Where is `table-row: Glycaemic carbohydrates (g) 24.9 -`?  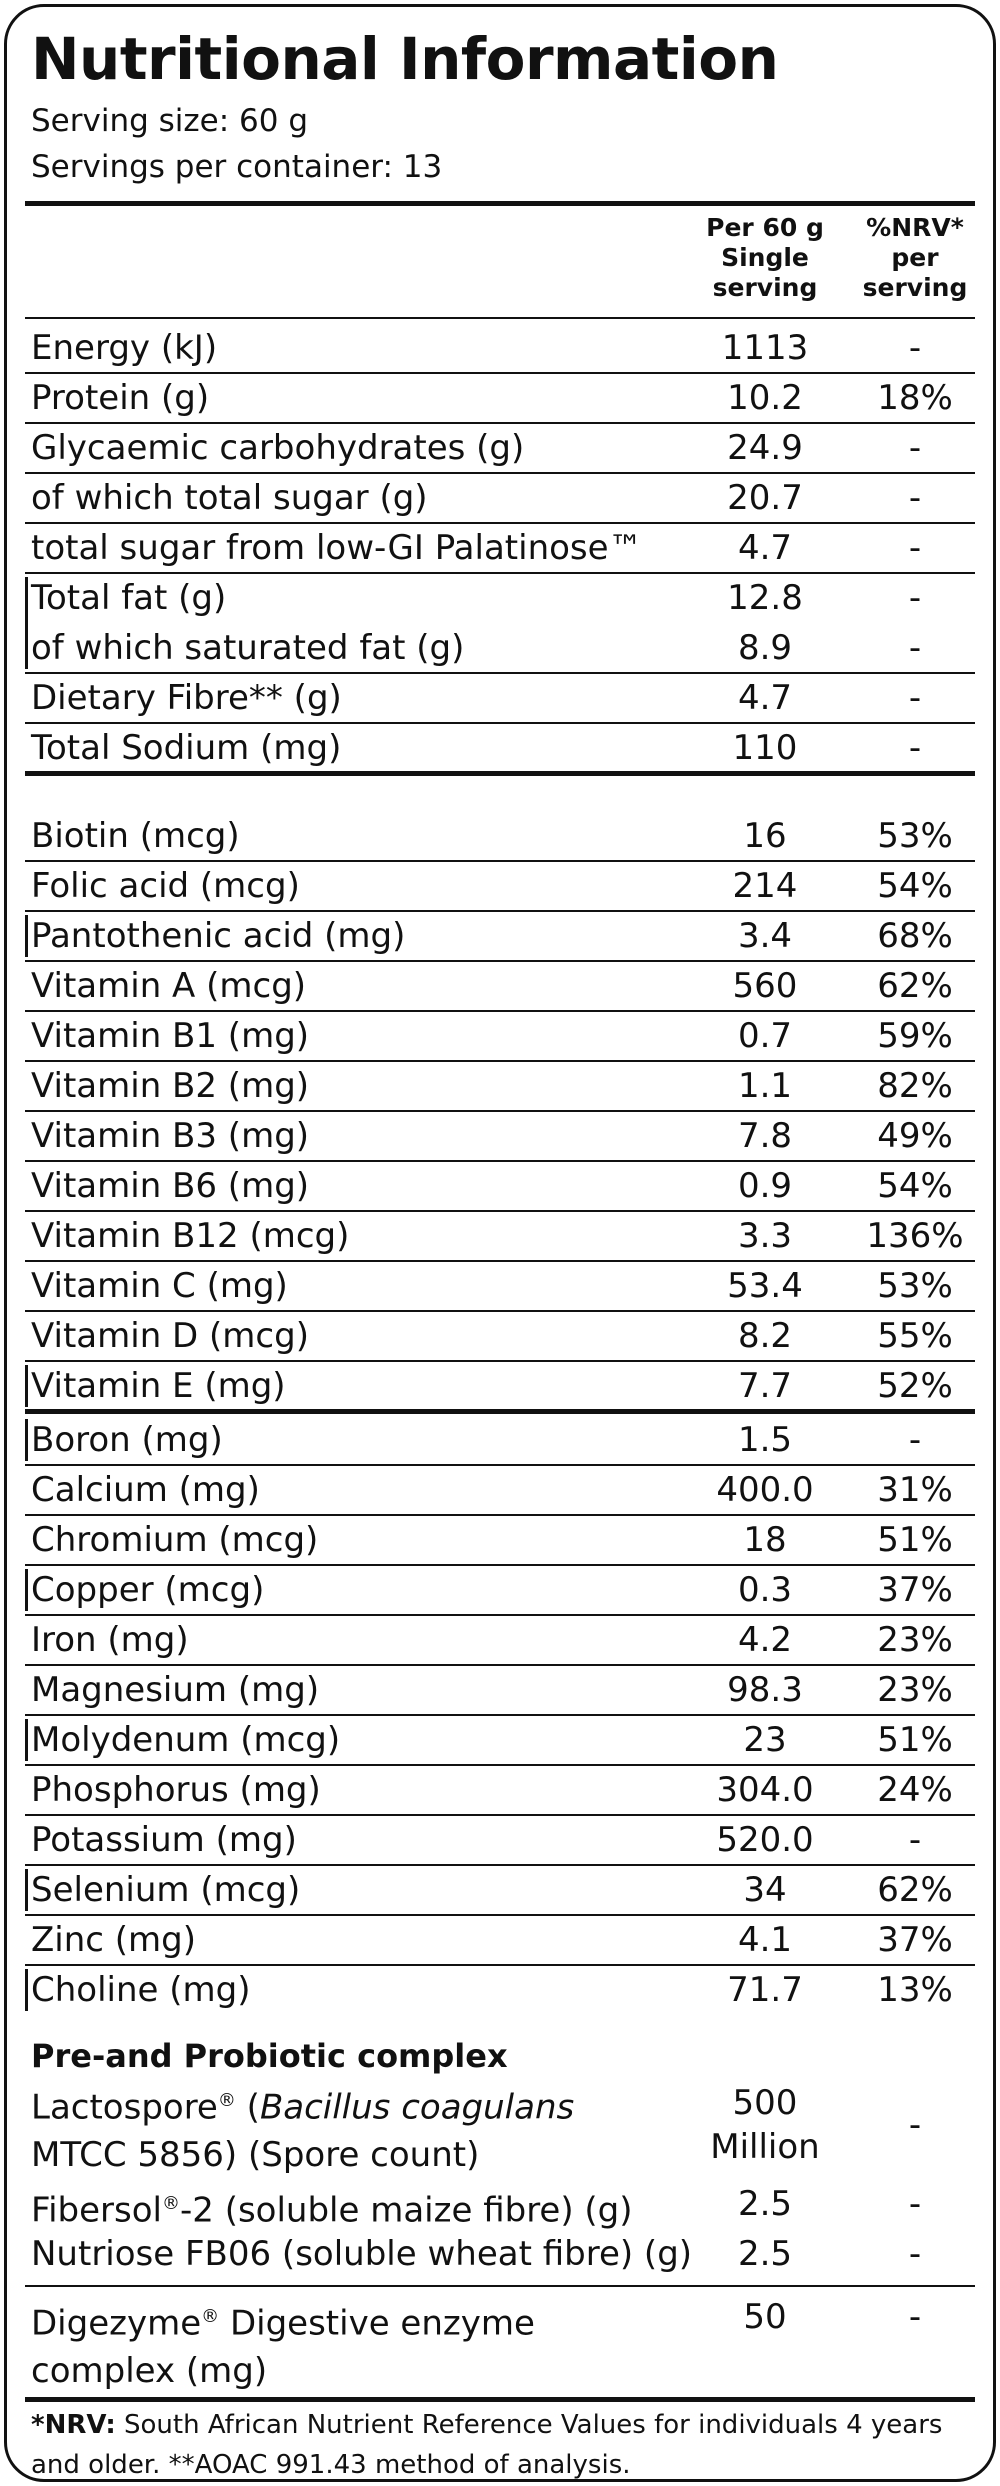 table-row: Glycaemic carbohydrates (g) 24.9 - is located at coordinates (500, 448).